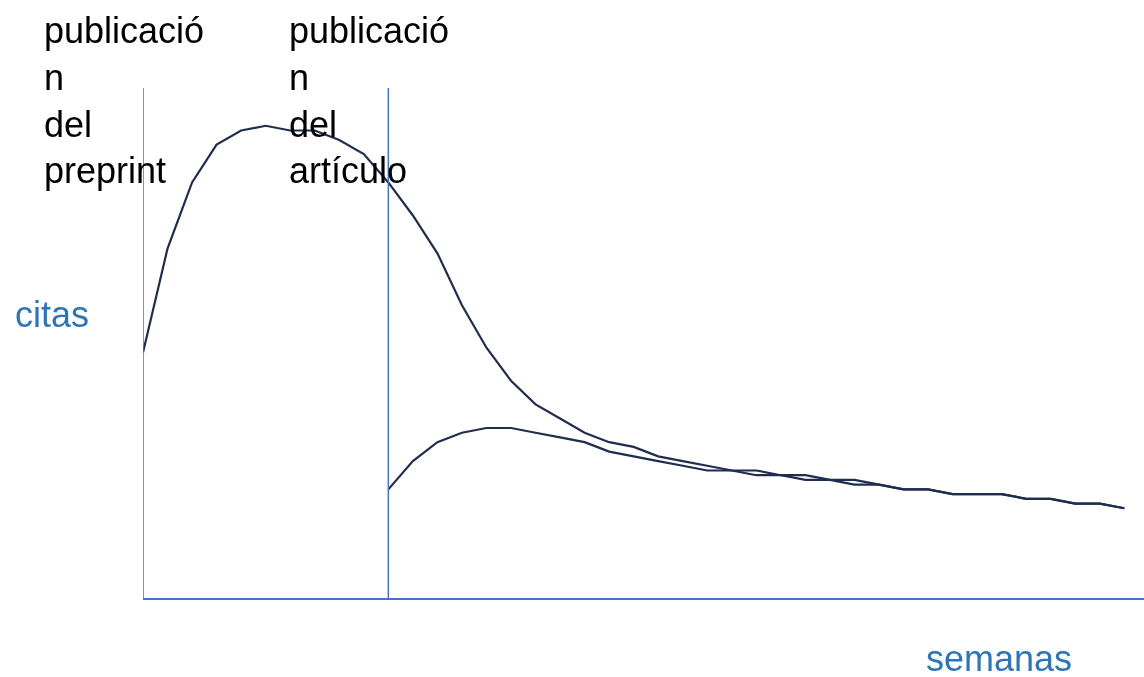 This screenshot has height=677, width=1144. I want to click on x-axis-title: semanas, so click(999, 657).